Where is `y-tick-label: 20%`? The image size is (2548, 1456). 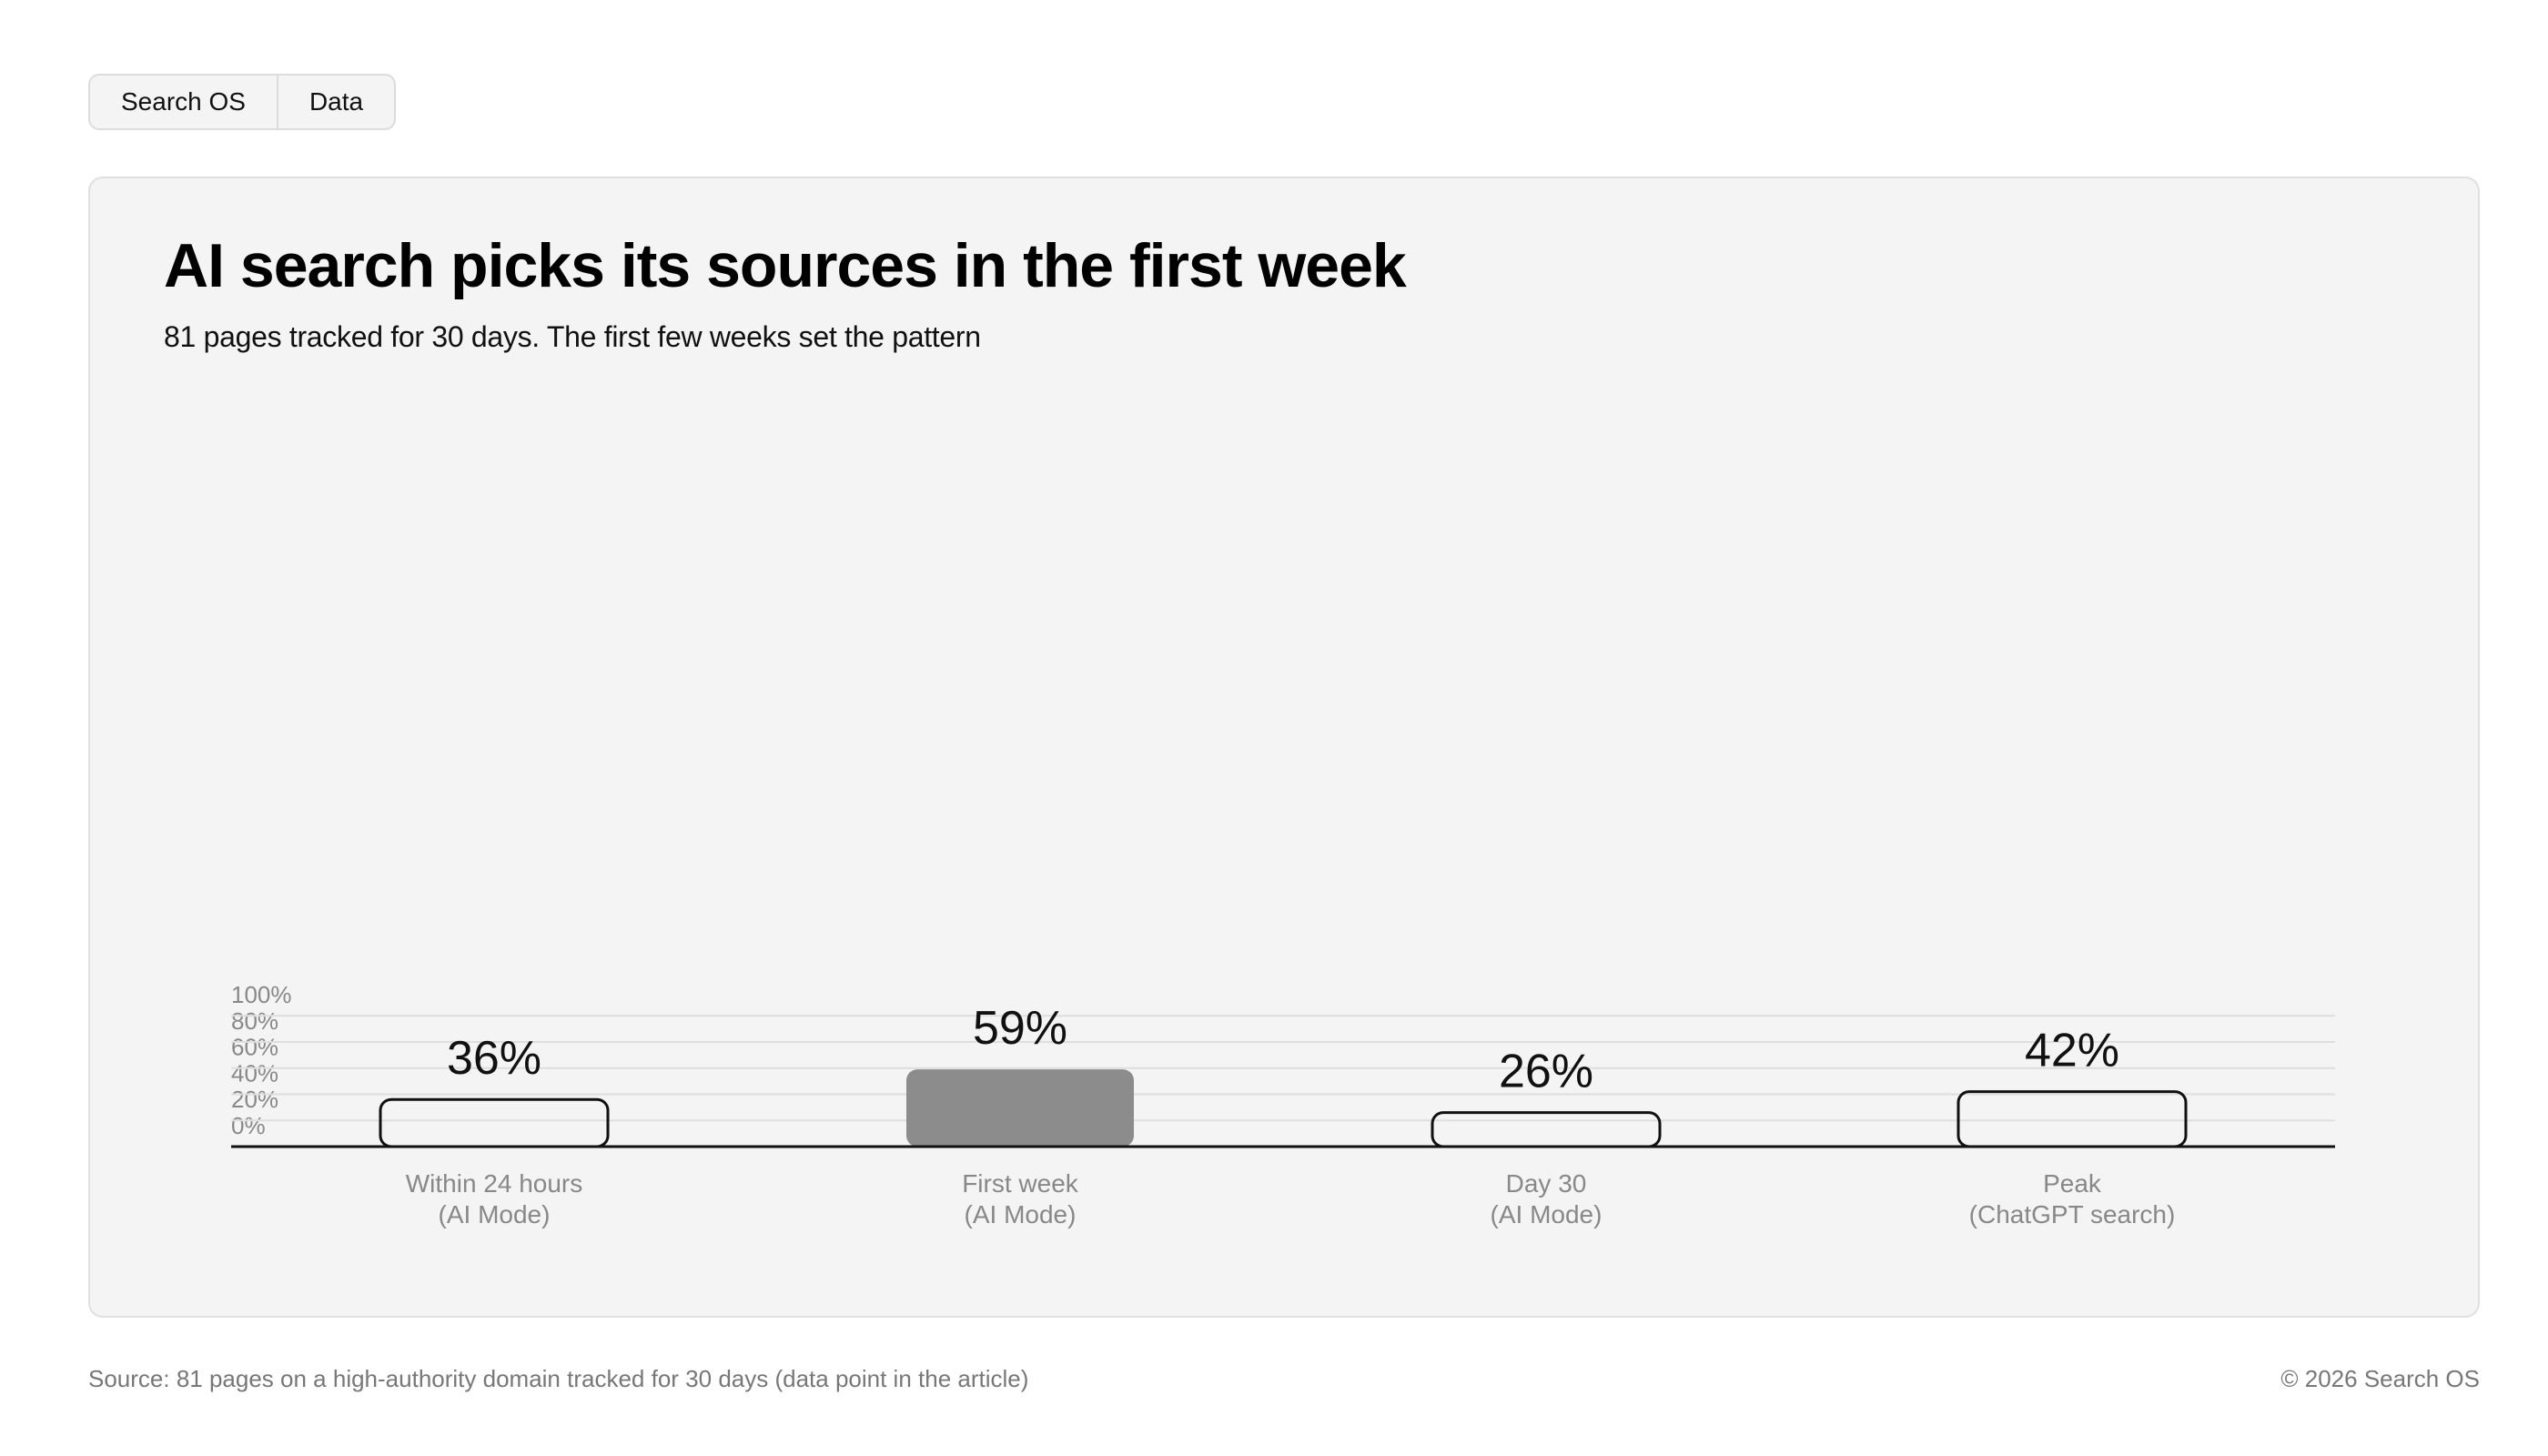 y-tick-label: 20% is located at coordinates (255, 1100).